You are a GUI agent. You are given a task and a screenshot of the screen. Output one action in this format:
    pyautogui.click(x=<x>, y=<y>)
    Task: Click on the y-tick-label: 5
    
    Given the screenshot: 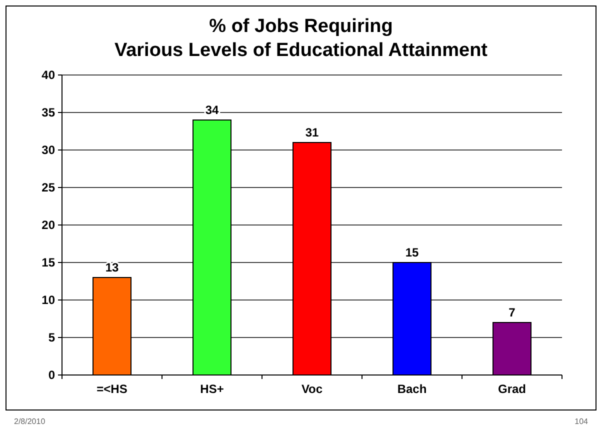 What is the action you would take?
    pyautogui.click(x=52, y=337)
    